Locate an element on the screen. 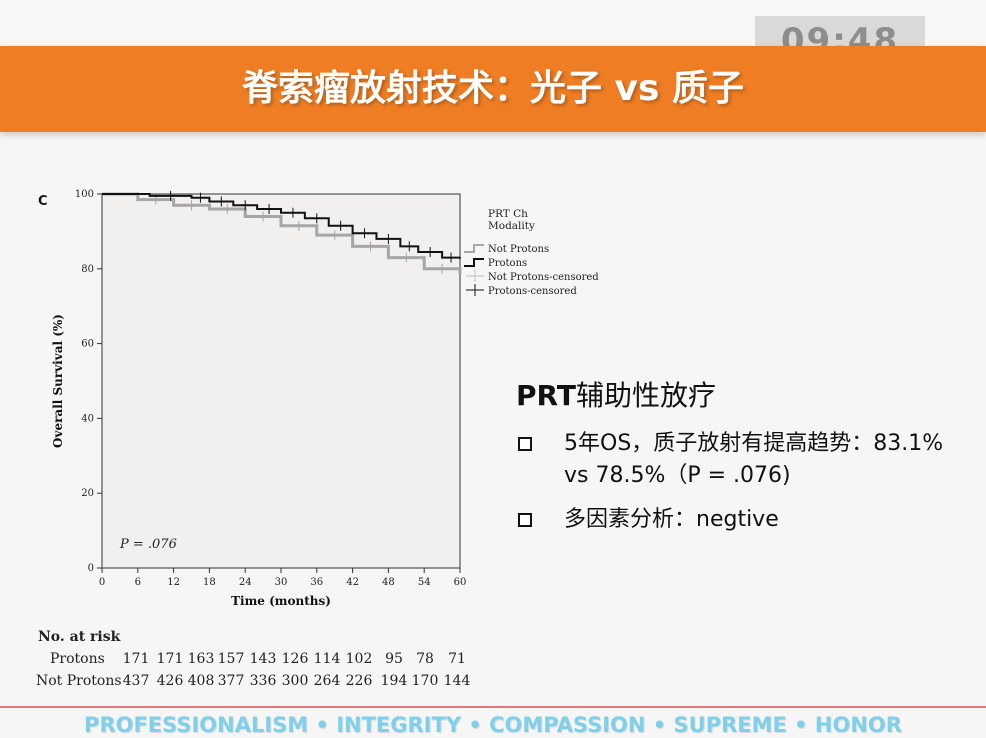 Image resolution: width=986 pixels, height=738 pixels. x-tick-label: 12 is located at coordinates (173, 582).